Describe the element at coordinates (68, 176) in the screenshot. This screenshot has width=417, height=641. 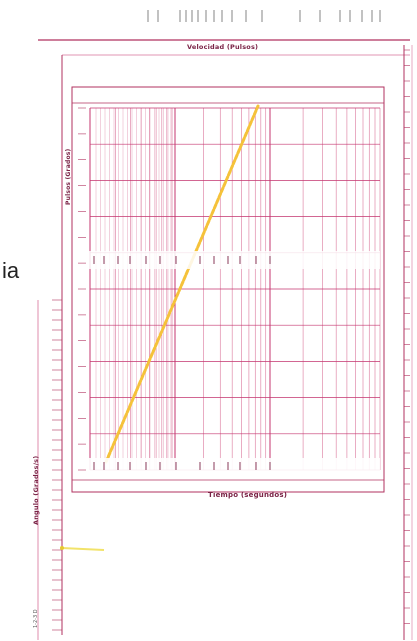
I see `inner-axis-label: Pulsos (Grados)` at that location.